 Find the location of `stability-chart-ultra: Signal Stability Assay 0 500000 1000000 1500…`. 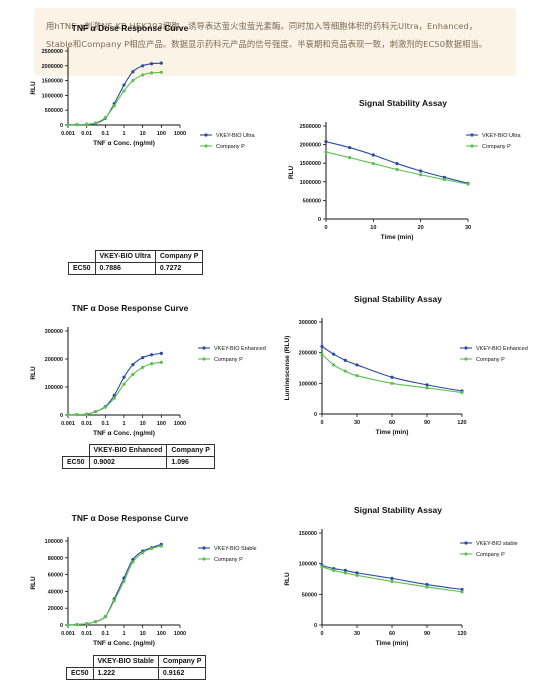

stability-chart-ultra: Signal Stability Assay 0 500000 1000000 1500… is located at coordinates (405, 169).